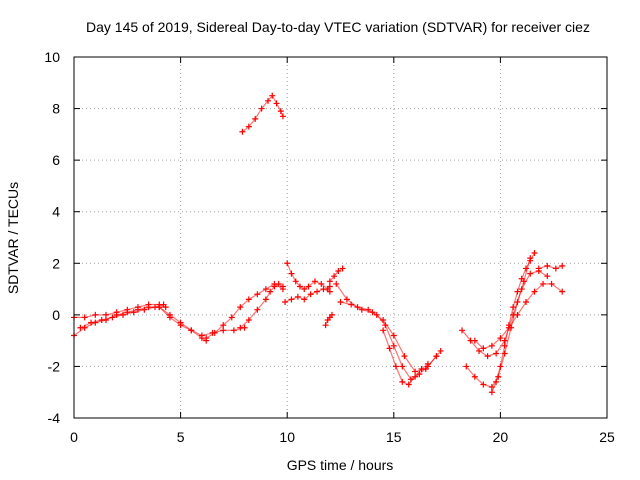 The image size is (640, 480). I want to click on series-sat-q, so click(518, 316).